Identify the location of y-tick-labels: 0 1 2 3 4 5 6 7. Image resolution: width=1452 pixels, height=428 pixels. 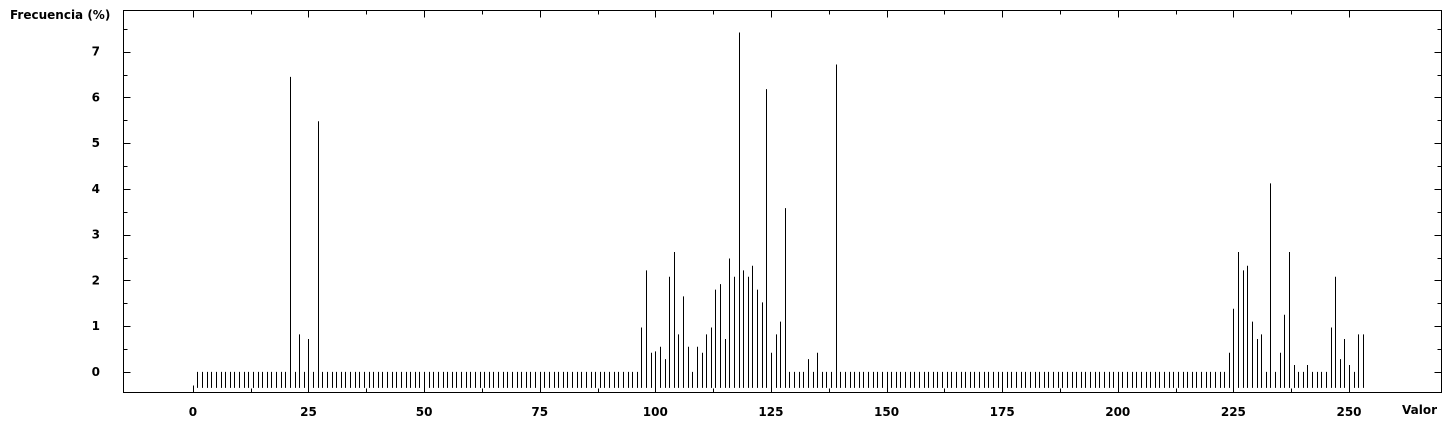
(96, 212).